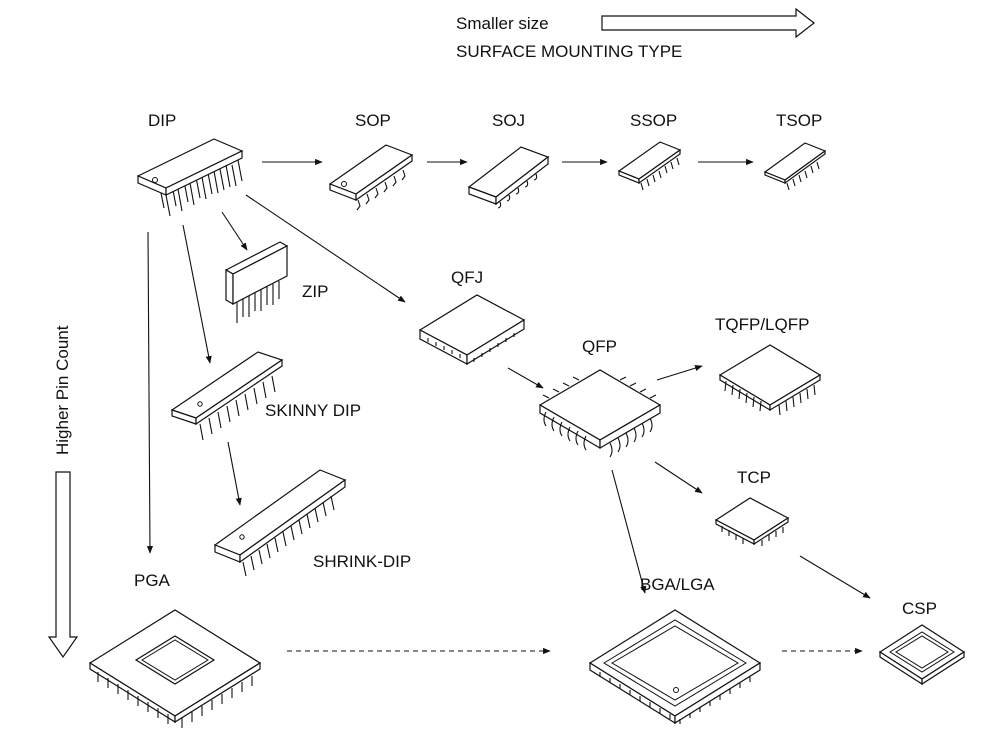 The height and width of the screenshot is (748, 1000). Describe the element at coordinates (770, 380) in the screenshot. I see `tqfp-lqfp-package-image` at that location.